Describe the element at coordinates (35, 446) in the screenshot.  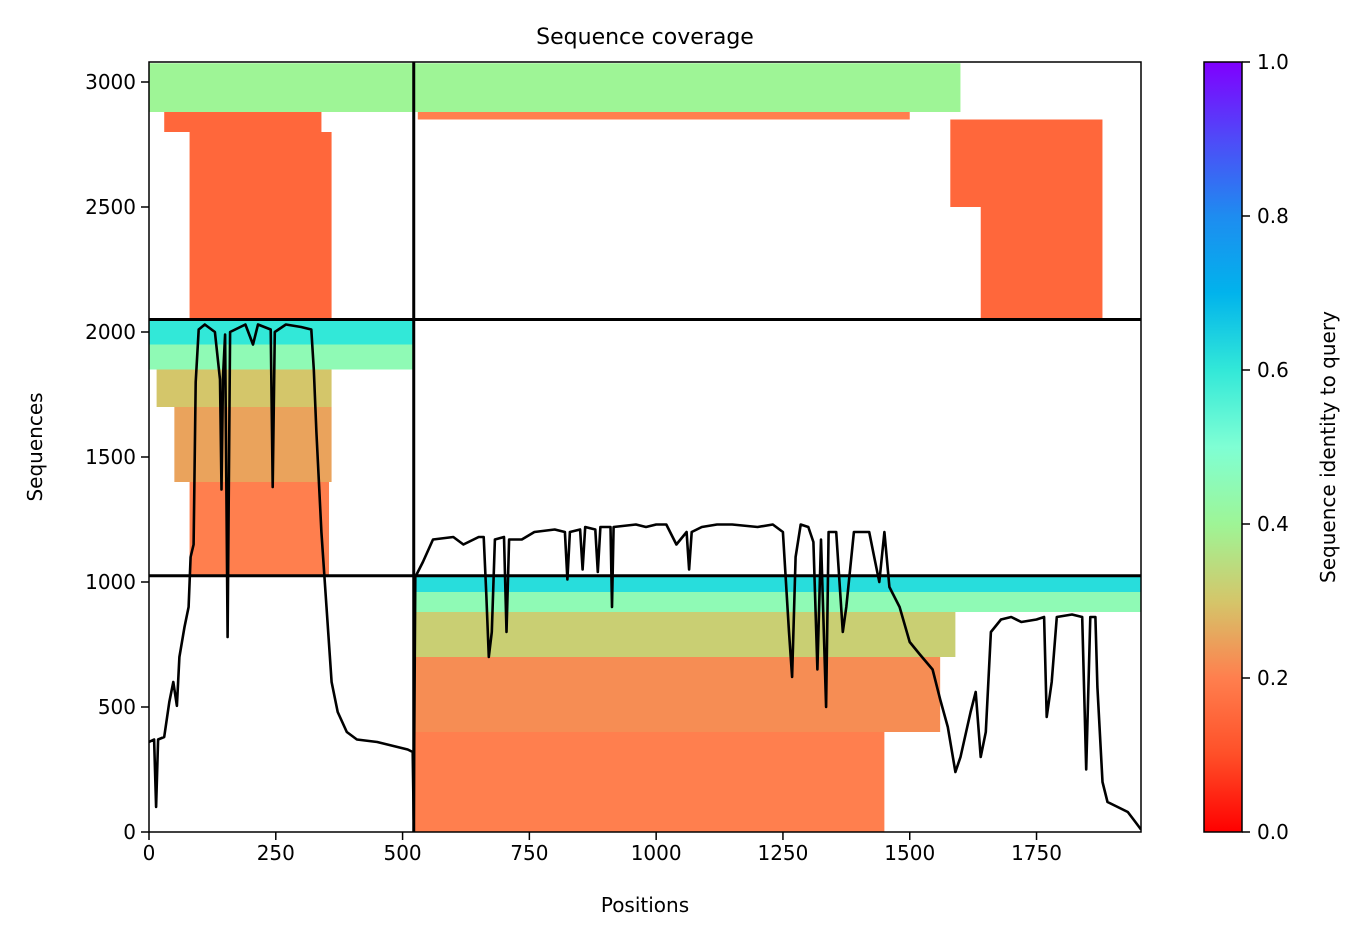
I see `y-axis-label: Sequences` at that location.